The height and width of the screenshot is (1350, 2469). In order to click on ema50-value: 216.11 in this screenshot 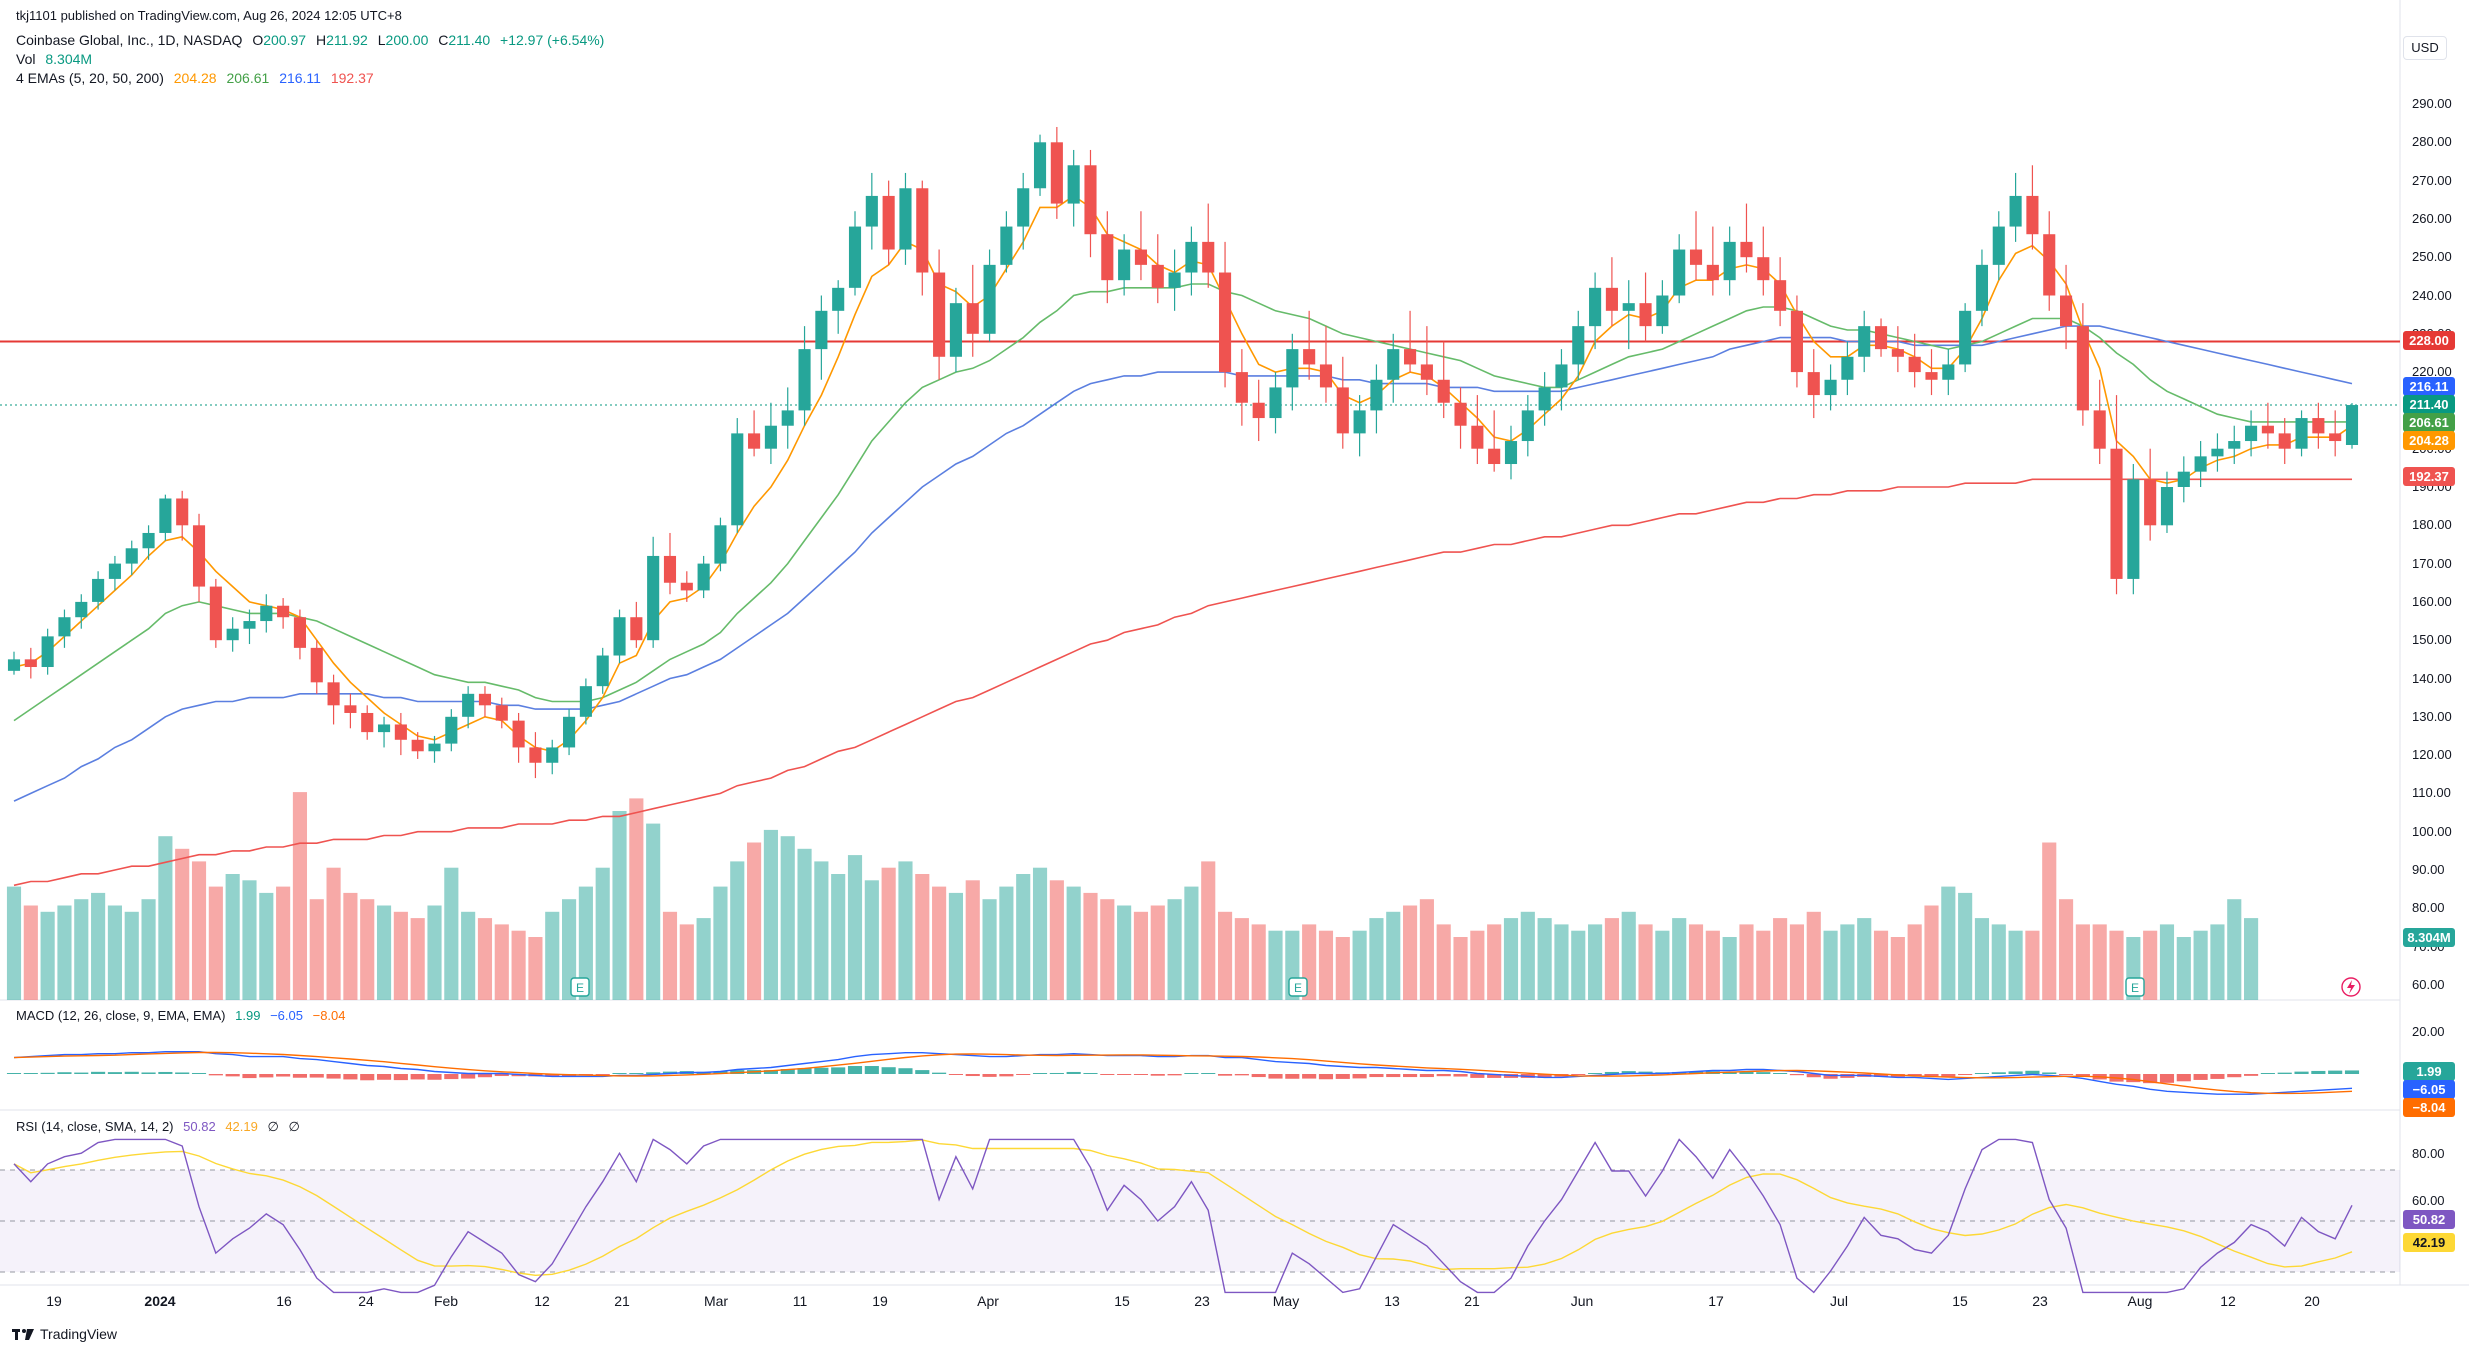, I will do `click(300, 78)`.